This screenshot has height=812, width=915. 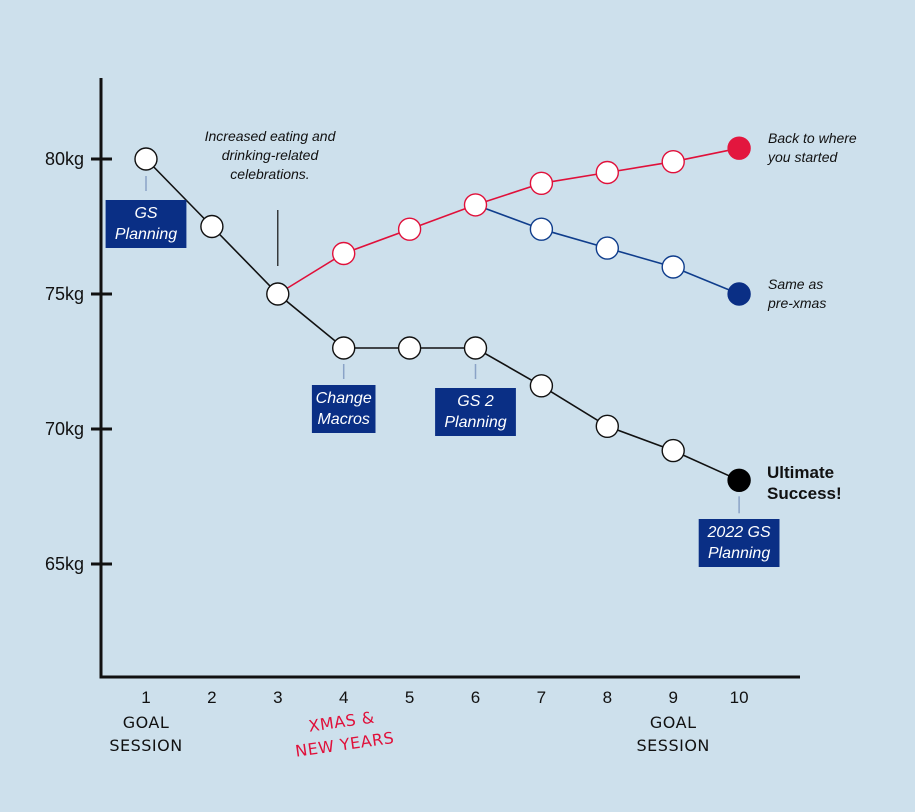 What do you see at coordinates (672, 697) in the screenshot?
I see `x-tick-label: 9` at bounding box center [672, 697].